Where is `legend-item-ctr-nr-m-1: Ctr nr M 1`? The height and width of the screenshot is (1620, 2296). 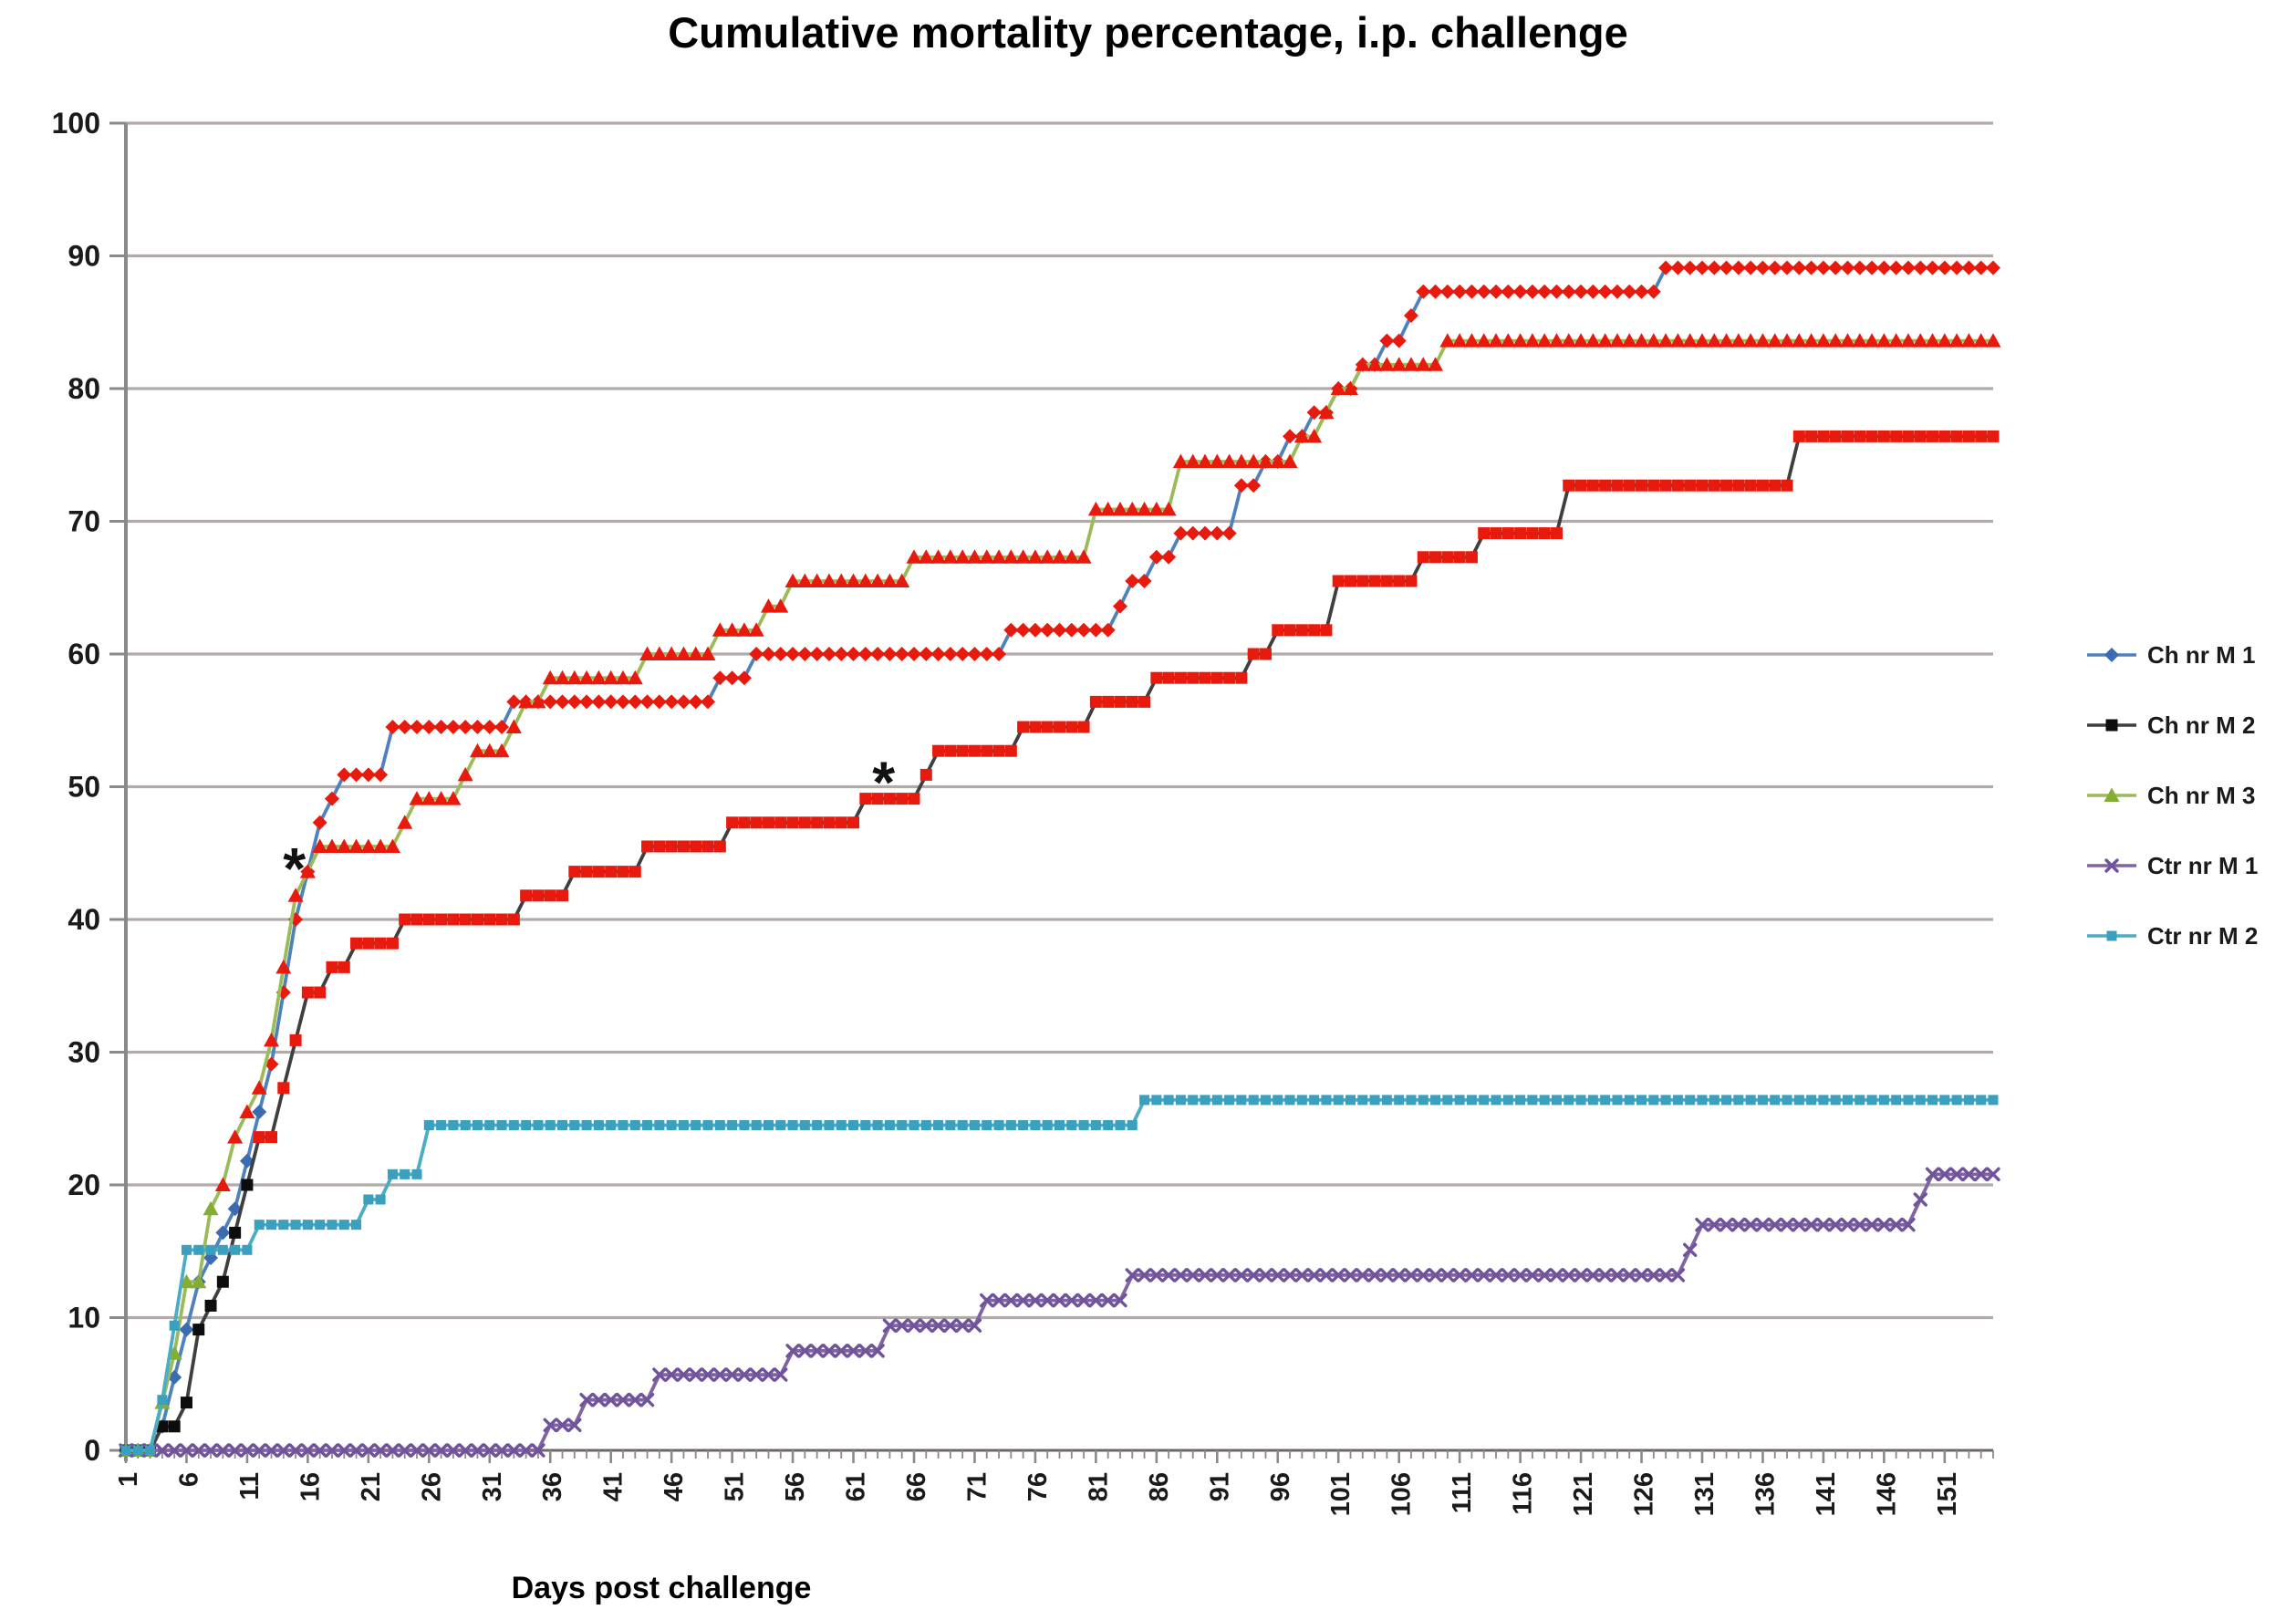 legend-item-ctr-nr-m-1: Ctr nr M 1 is located at coordinates (2171, 865).